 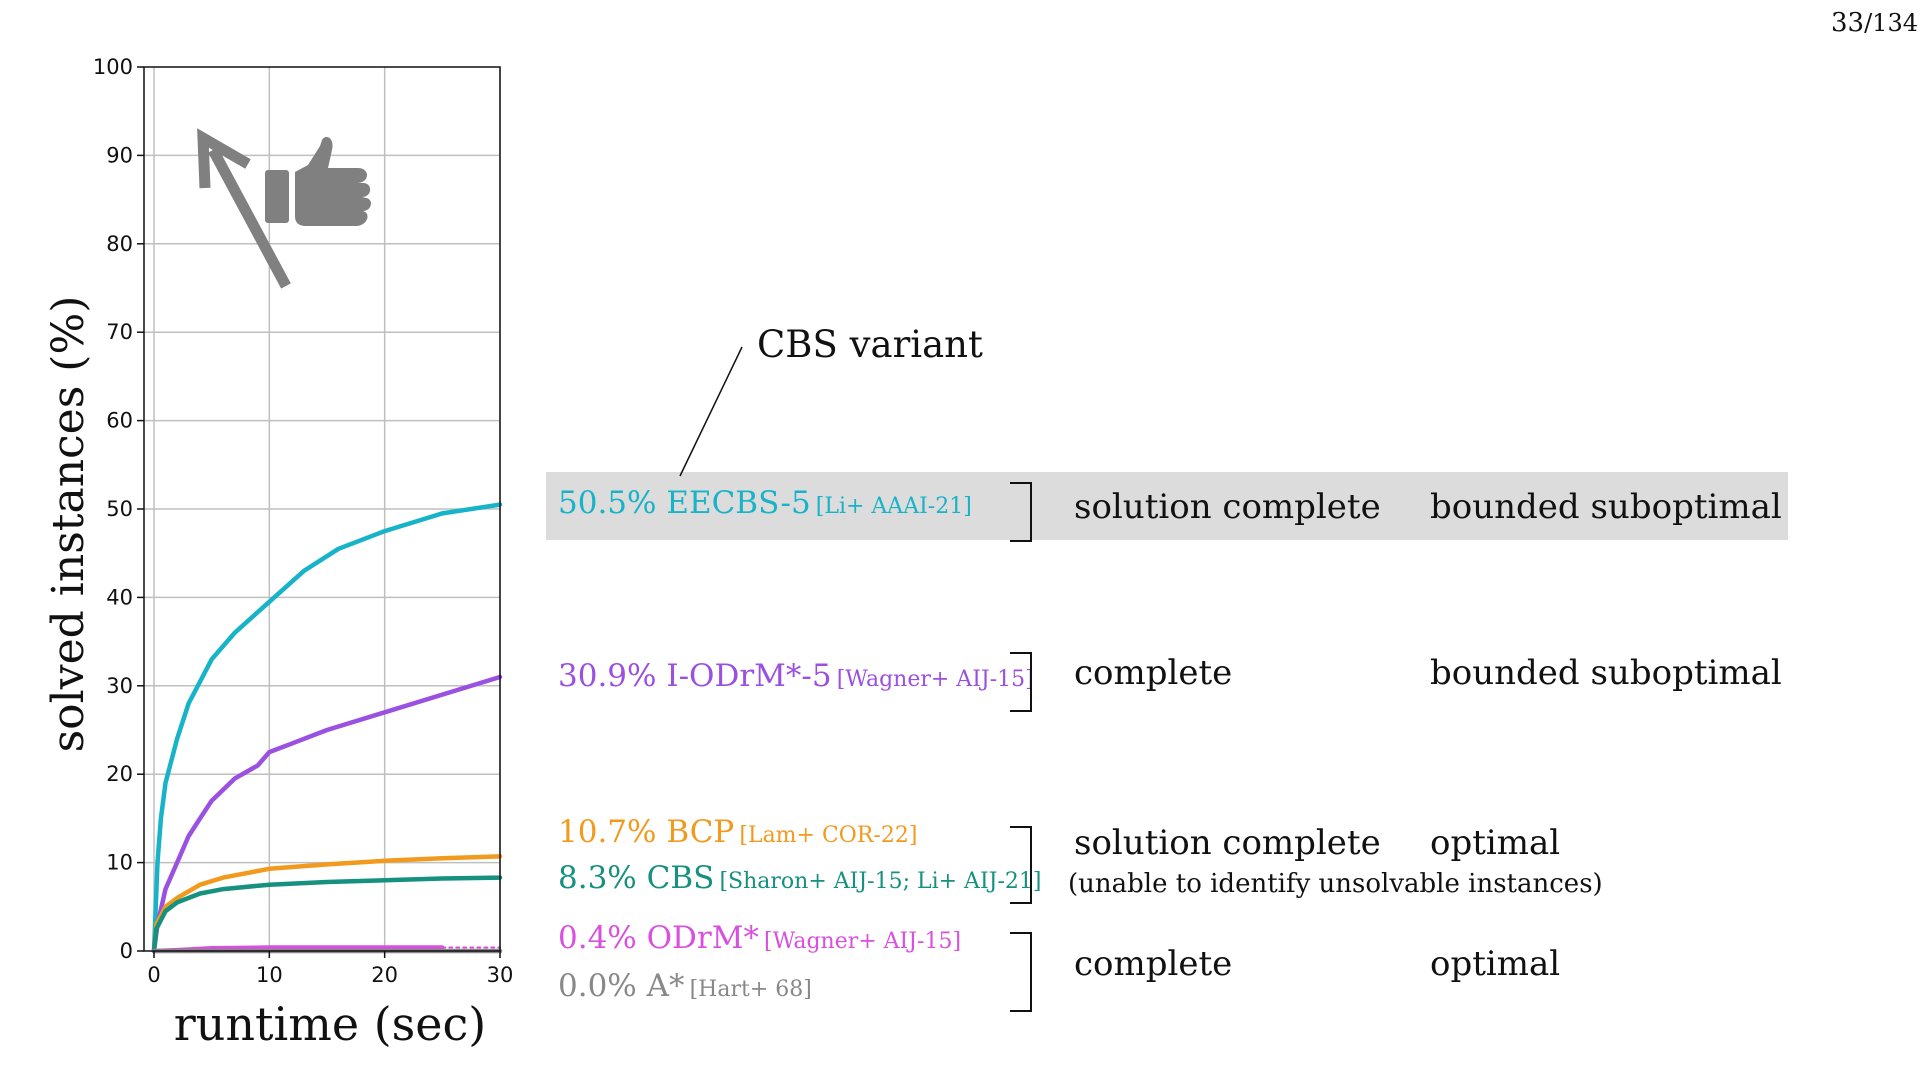 I want to click on y-tick-label: 40, so click(x=119, y=597).